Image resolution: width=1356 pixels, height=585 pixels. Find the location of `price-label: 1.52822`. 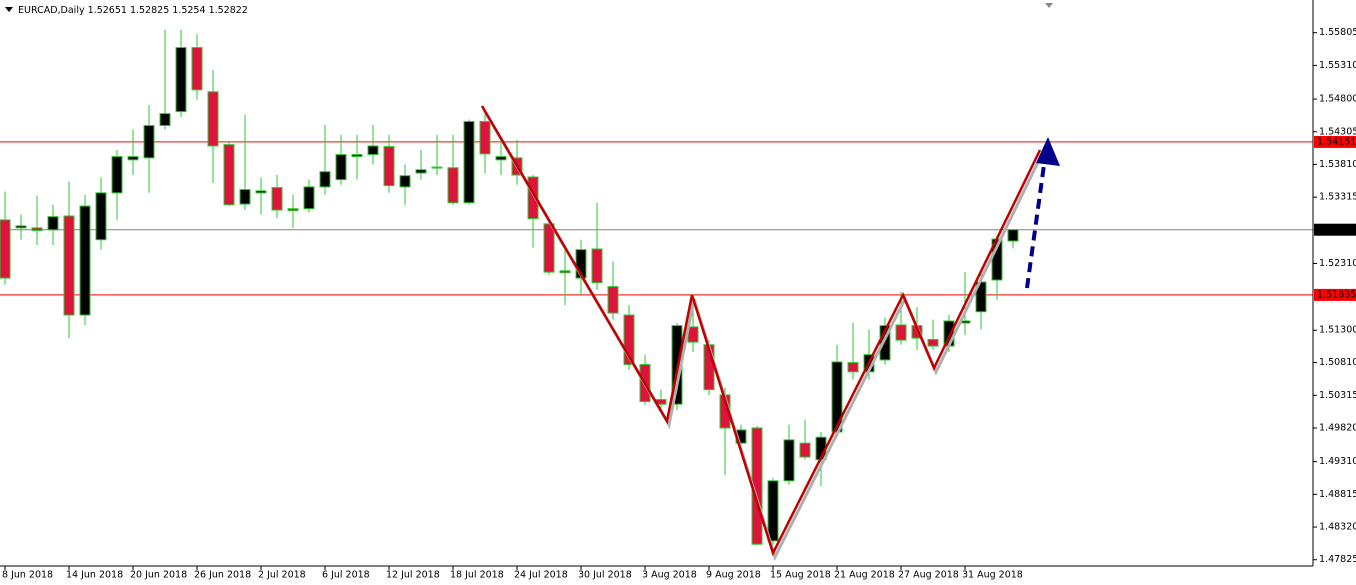

price-label: 1.52822 is located at coordinates (1336, 229).